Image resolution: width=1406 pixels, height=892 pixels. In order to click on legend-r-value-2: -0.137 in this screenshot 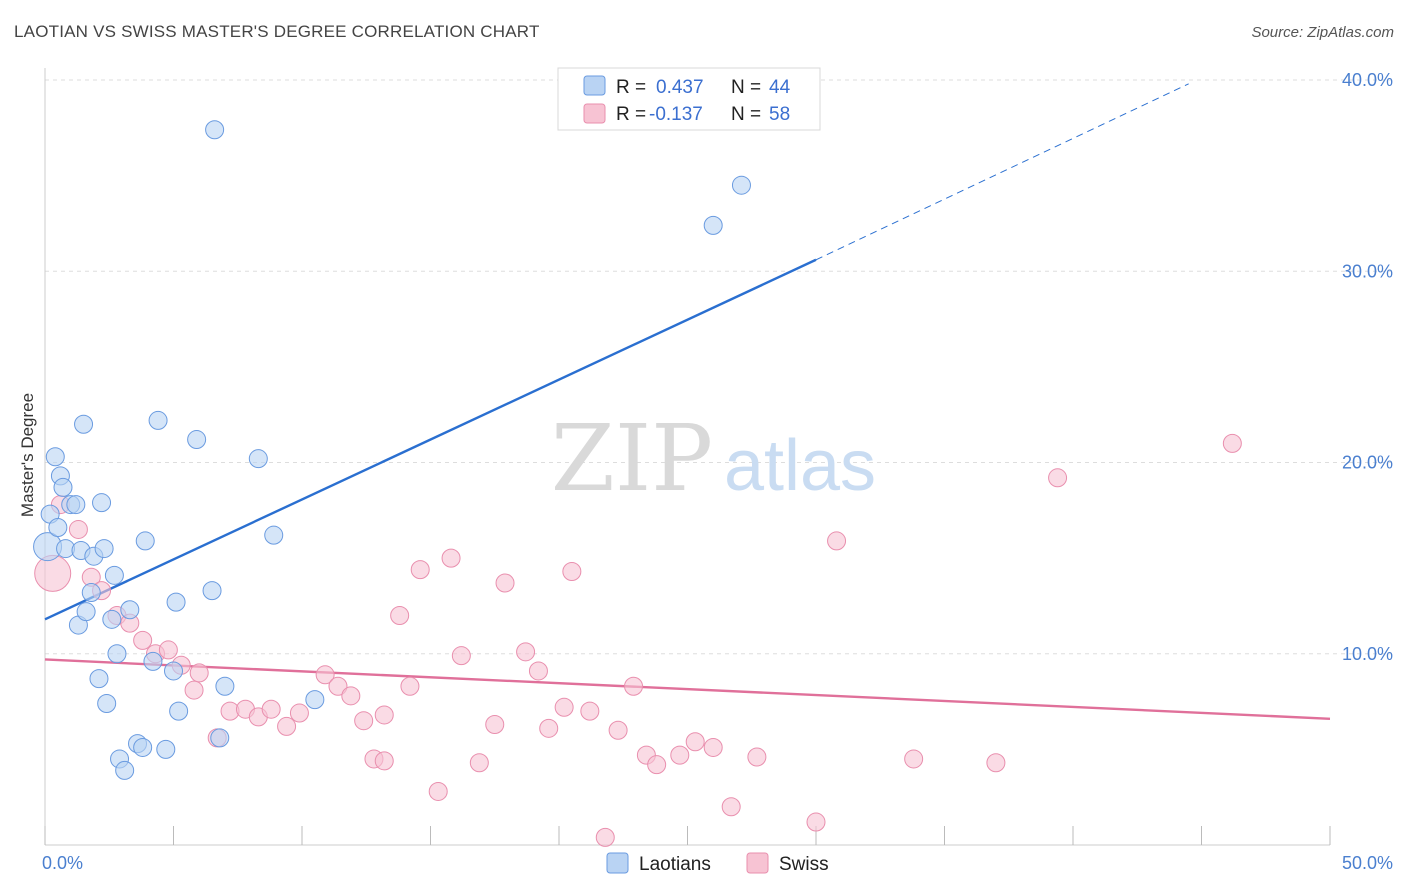, I will do `click(676, 114)`.